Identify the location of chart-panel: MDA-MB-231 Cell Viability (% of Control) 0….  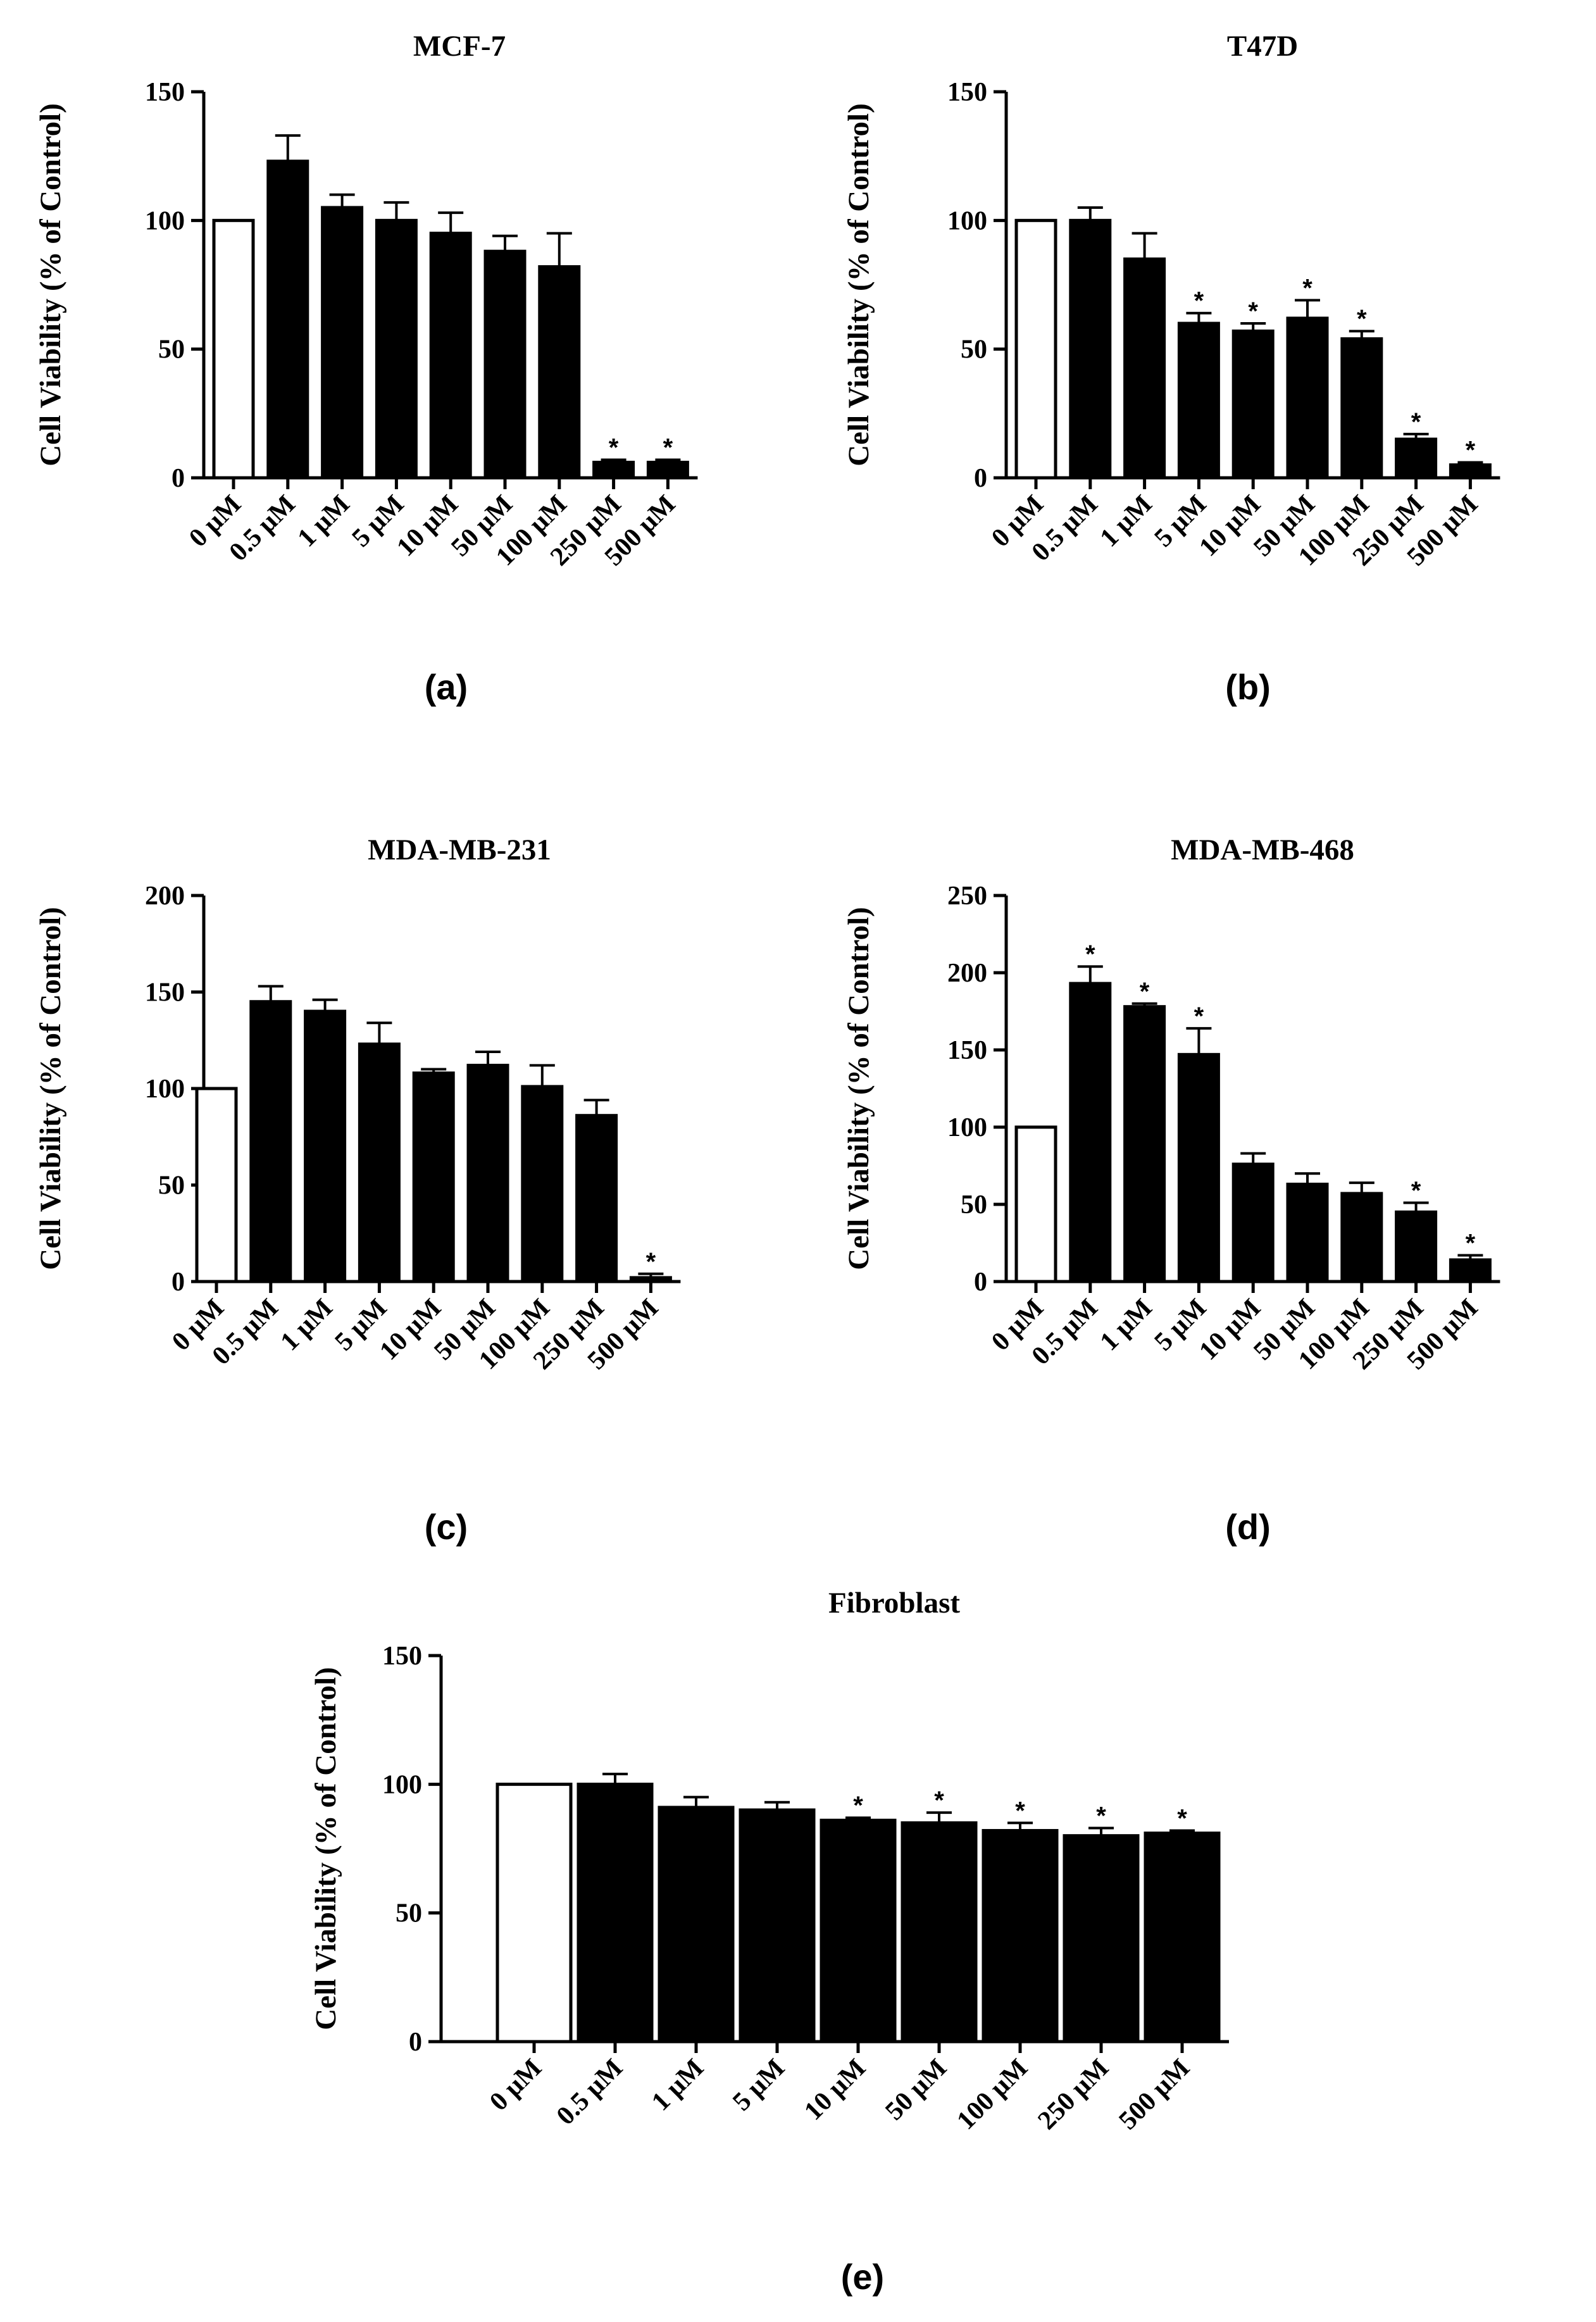
(357, 1190).